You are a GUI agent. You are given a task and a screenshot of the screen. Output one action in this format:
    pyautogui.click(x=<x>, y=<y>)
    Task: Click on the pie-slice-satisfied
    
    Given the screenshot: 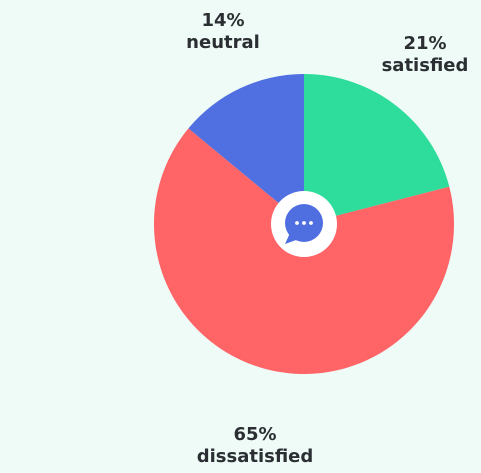 What is the action you would take?
    pyautogui.click(x=377, y=149)
    